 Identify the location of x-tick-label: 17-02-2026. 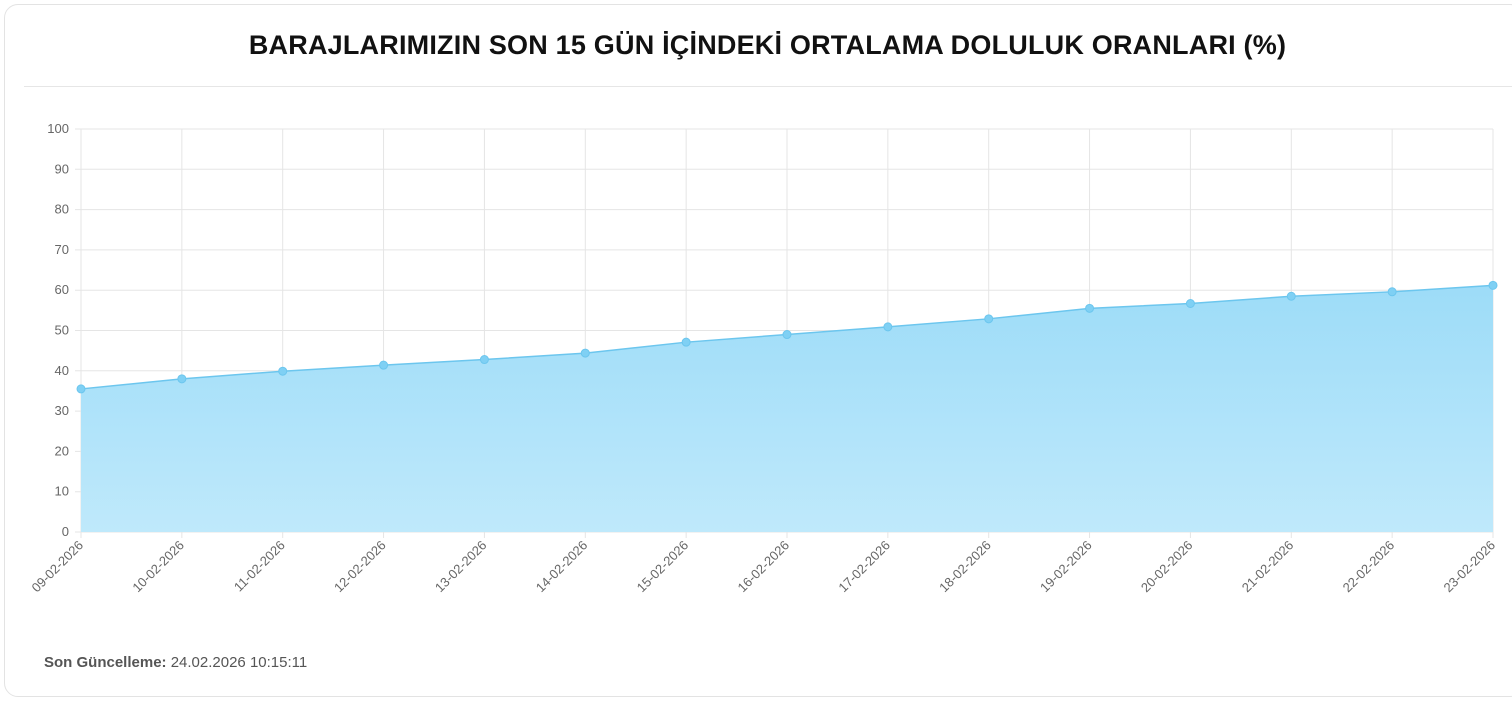
(864, 567).